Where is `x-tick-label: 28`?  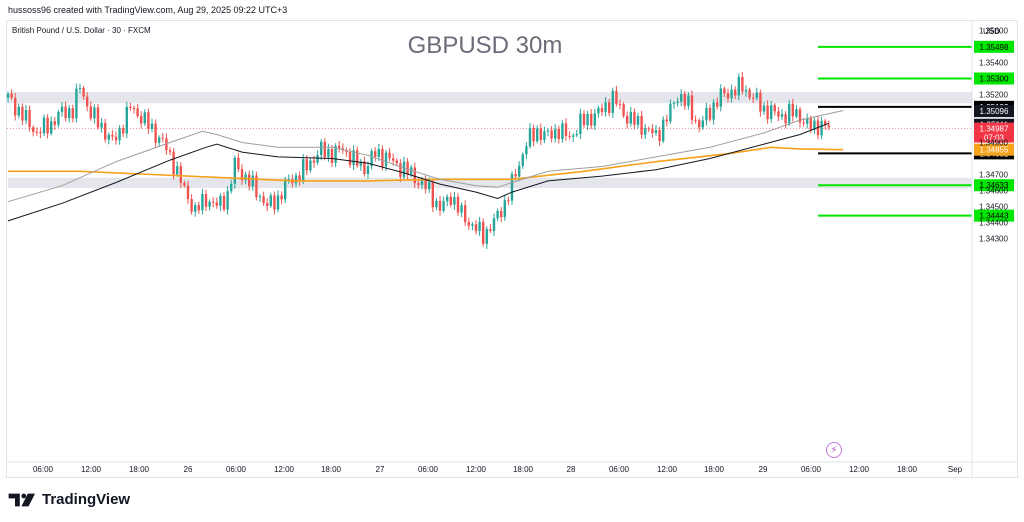
x-tick-label: 28 is located at coordinates (571, 469).